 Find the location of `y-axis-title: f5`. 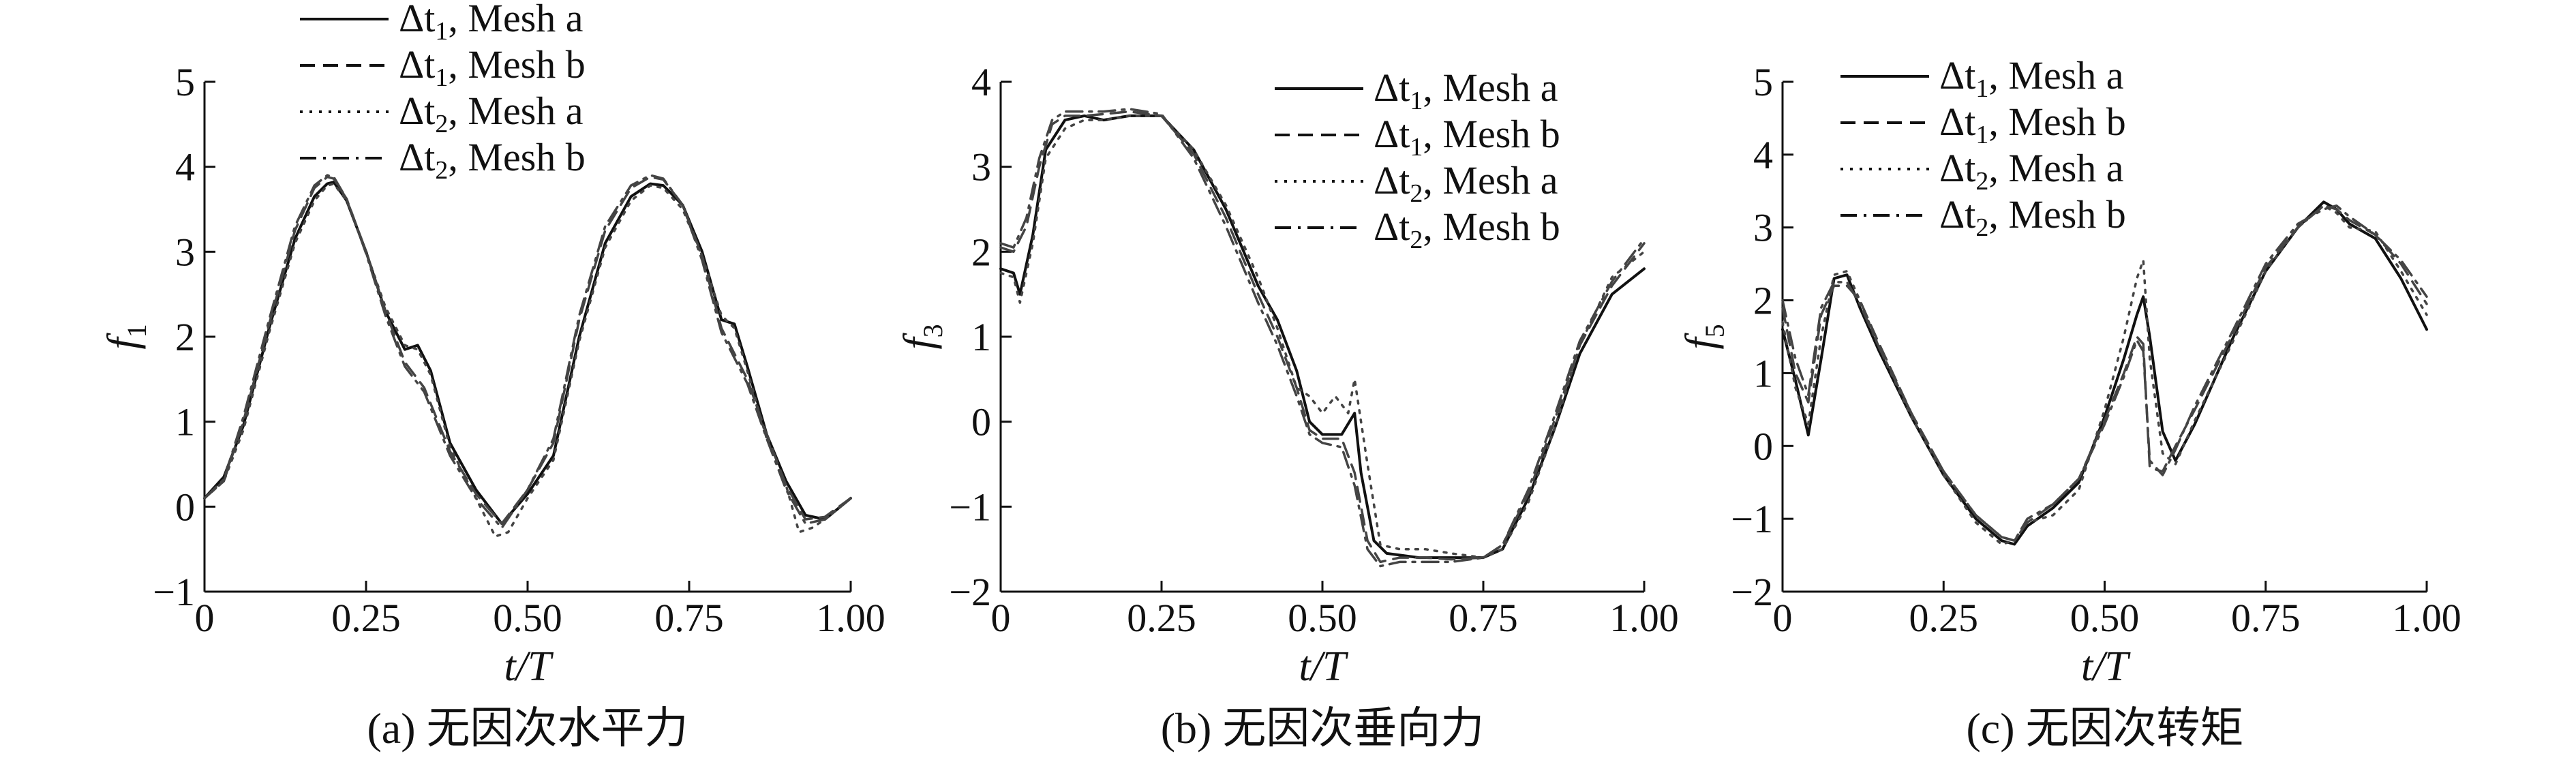

y-axis-title: f5 is located at coordinates (1704, 336).